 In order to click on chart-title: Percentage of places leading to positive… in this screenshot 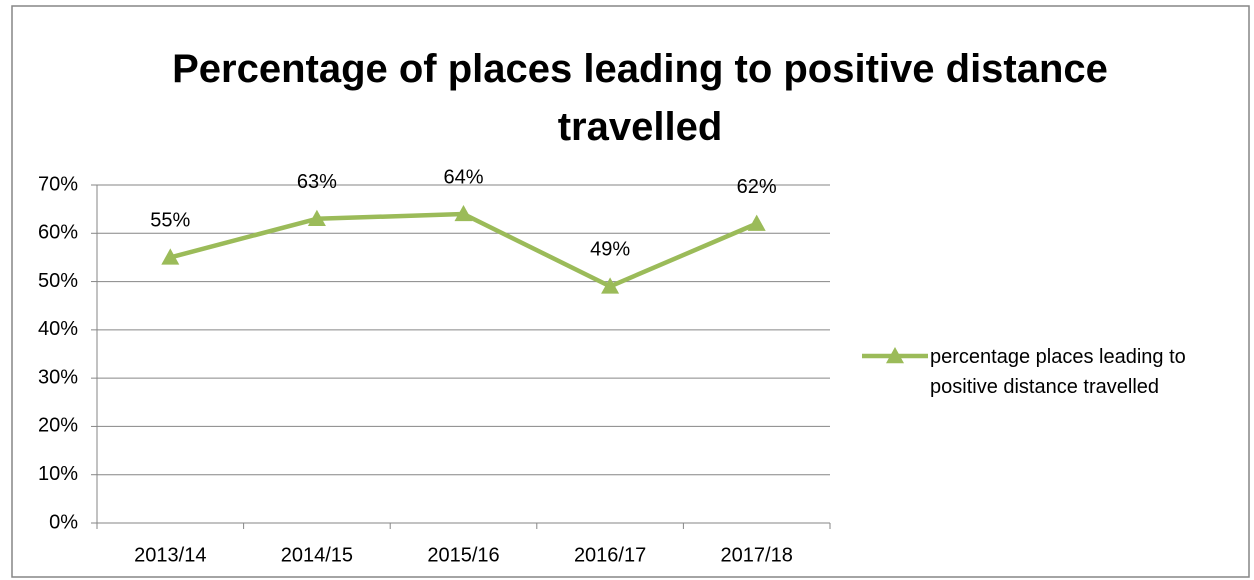, I will do `click(640, 98)`.